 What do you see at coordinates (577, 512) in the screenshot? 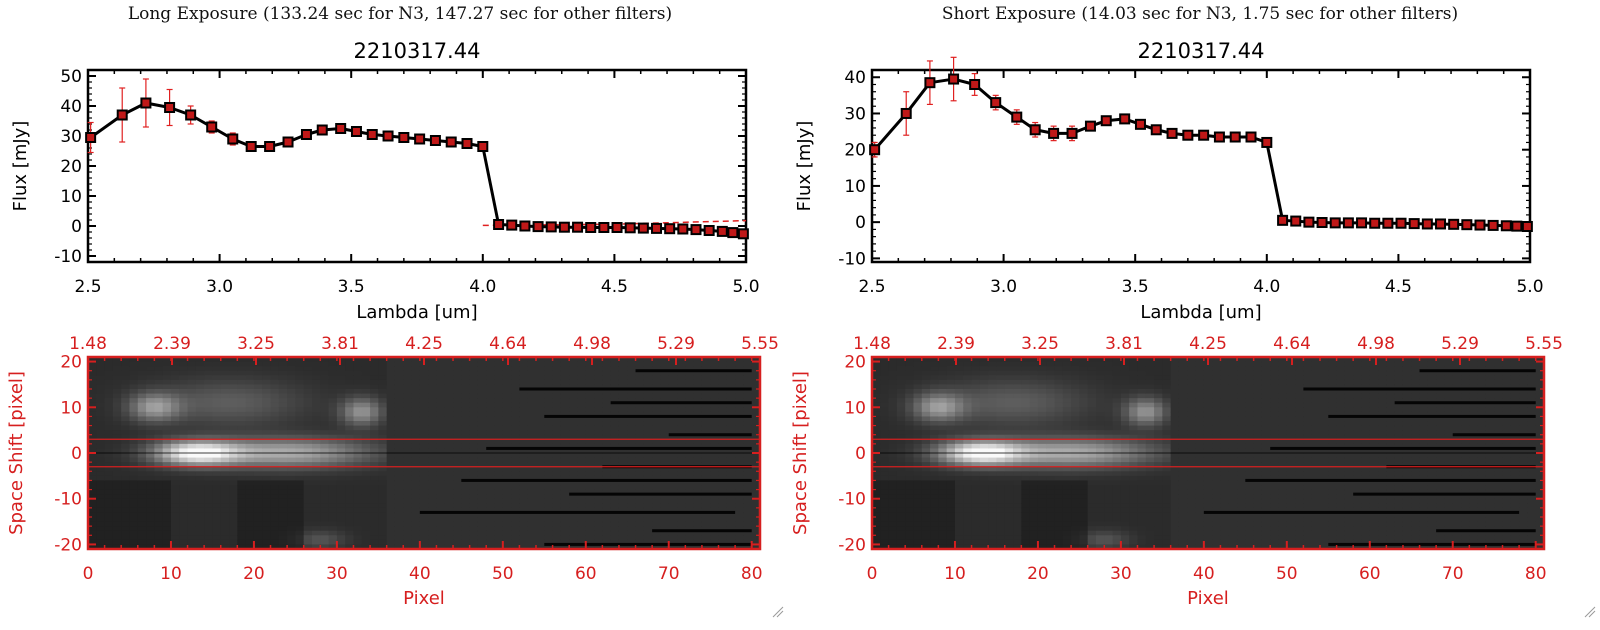
I see `image-noise-streak` at bounding box center [577, 512].